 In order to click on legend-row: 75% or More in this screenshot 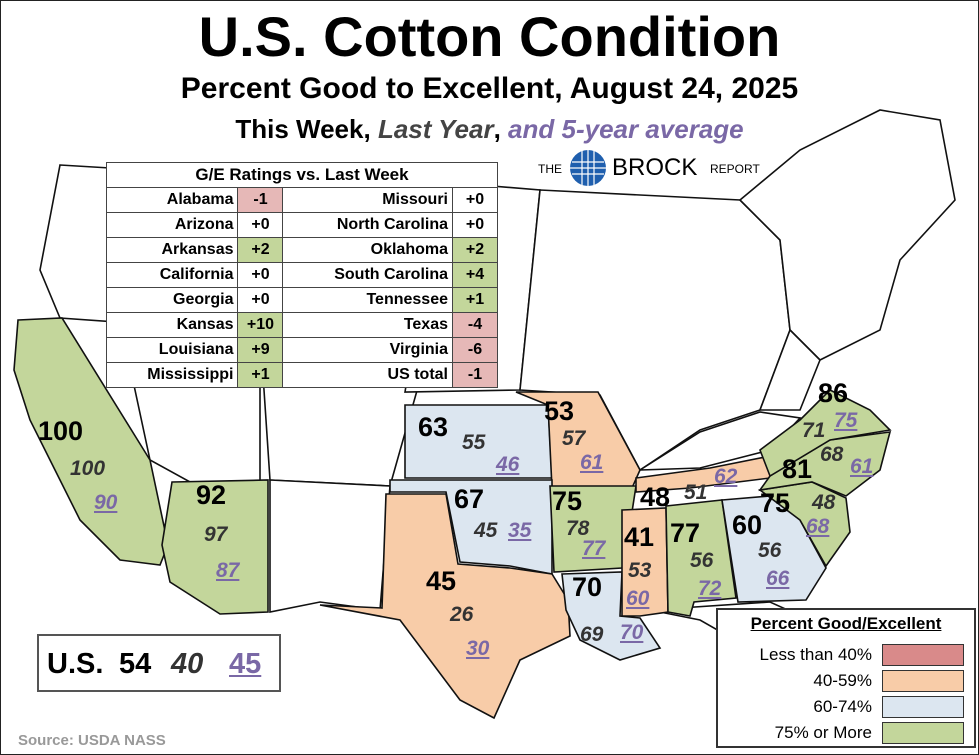, I will do `click(845, 733)`.